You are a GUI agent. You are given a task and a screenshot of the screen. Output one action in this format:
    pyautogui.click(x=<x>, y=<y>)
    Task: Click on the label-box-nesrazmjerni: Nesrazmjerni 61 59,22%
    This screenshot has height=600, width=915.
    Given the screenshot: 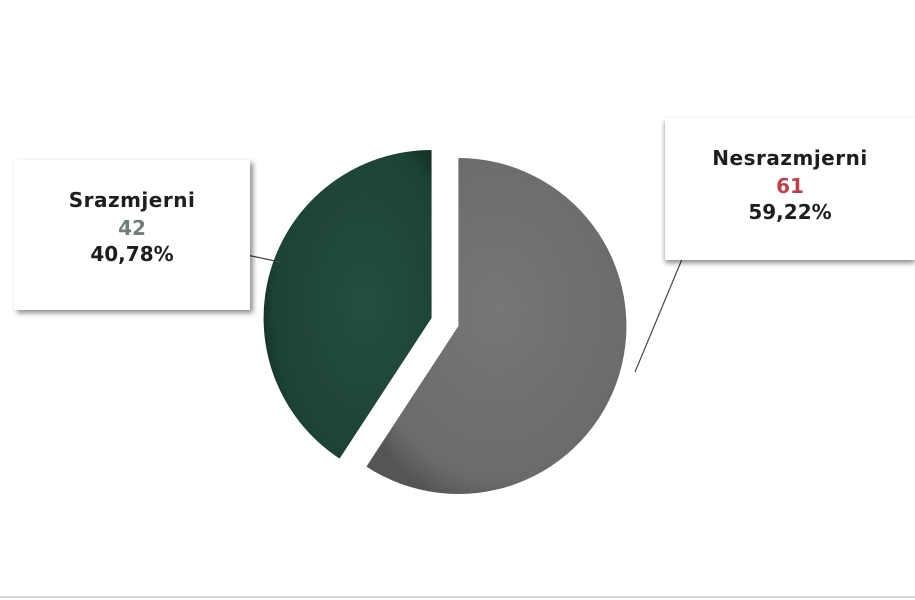 What is the action you would take?
    pyautogui.click(x=790, y=189)
    